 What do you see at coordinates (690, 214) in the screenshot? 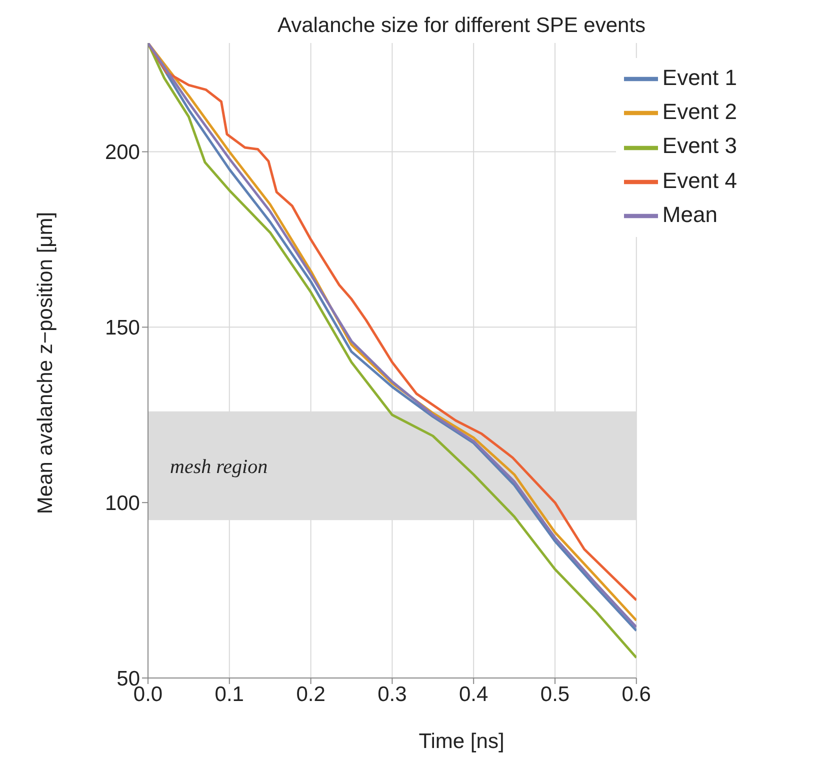
I see `legend-label: Mean` at bounding box center [690, 214].